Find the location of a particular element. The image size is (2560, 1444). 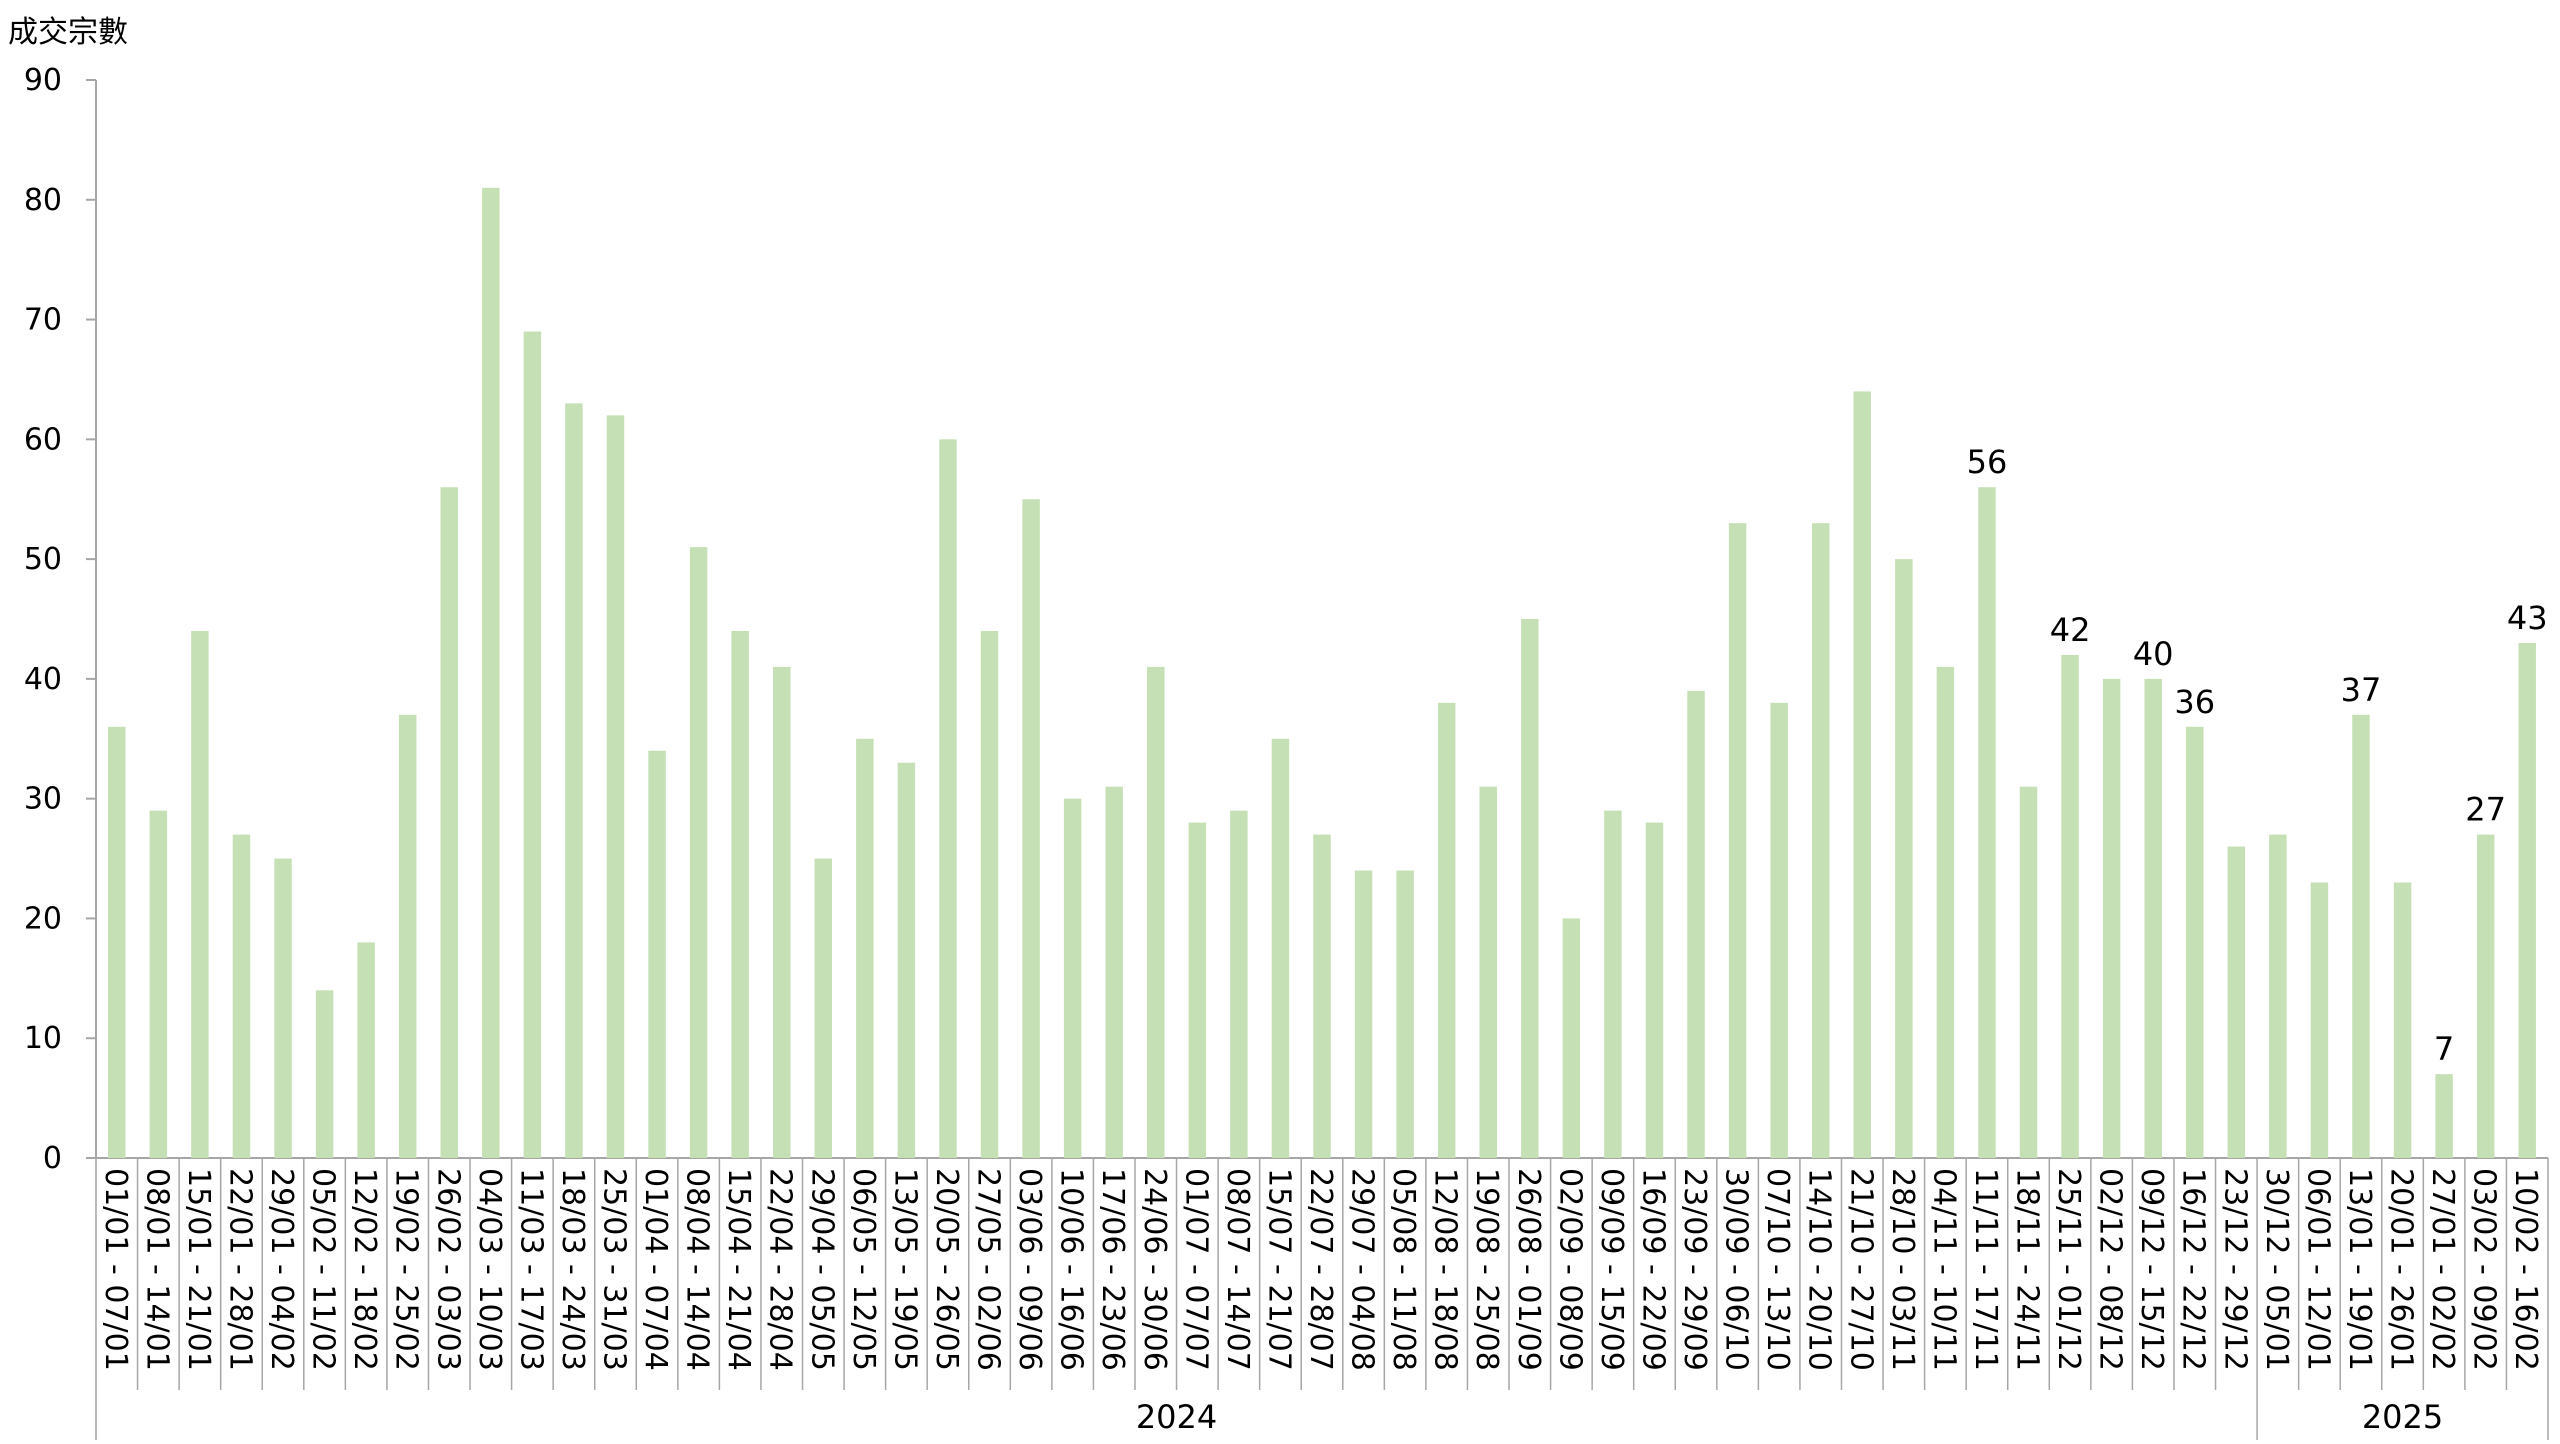

x-tick-label: 22/07 - 28/07 is located at coordinates (1320, 1269).